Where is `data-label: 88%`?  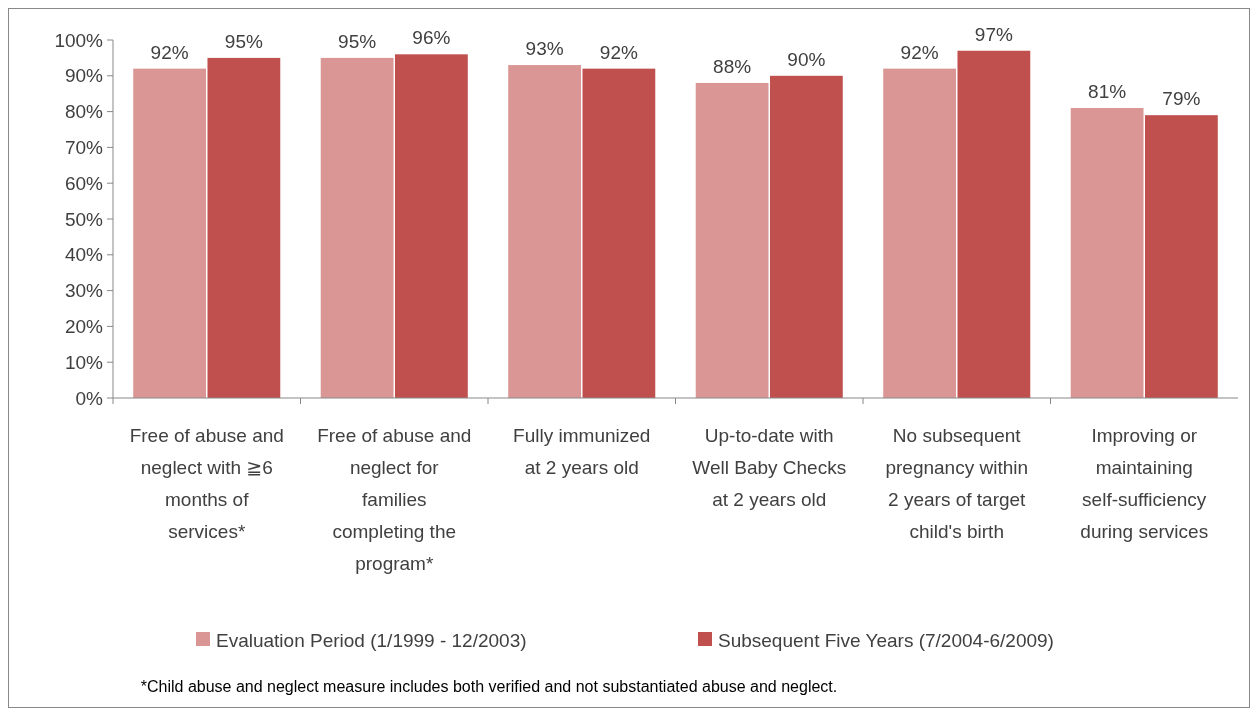
data-label: 88% is located at coordinates (732, 66).